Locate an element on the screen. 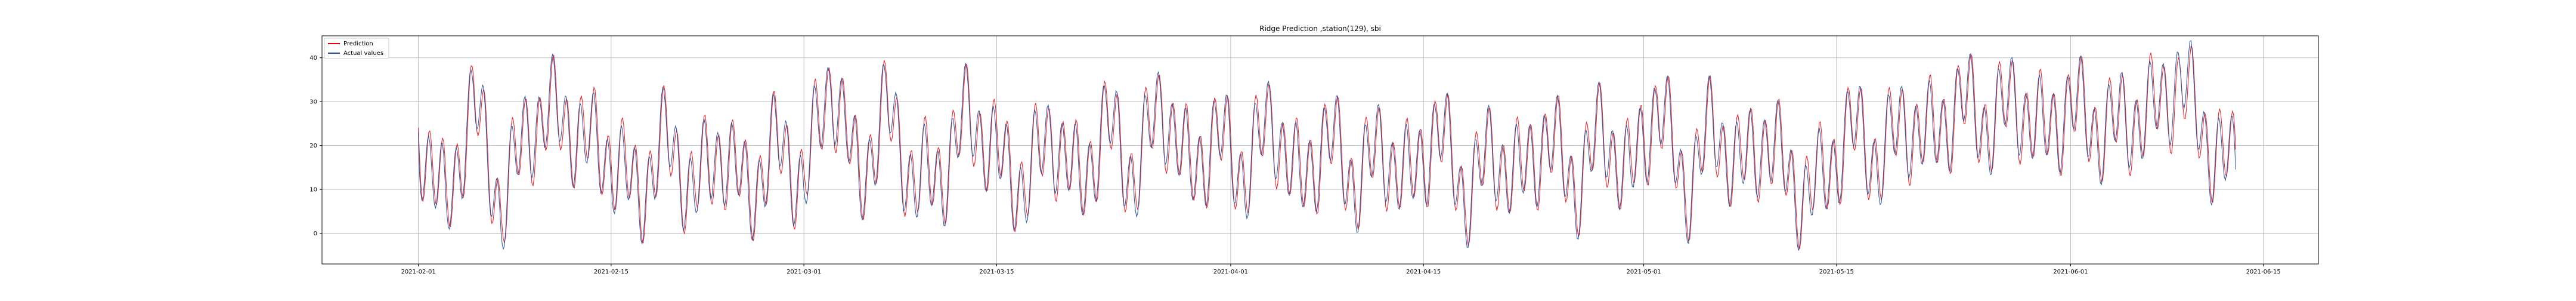 The image size is (2576, 301). y-tick-label: 20 is located at coordinates (313, 146).